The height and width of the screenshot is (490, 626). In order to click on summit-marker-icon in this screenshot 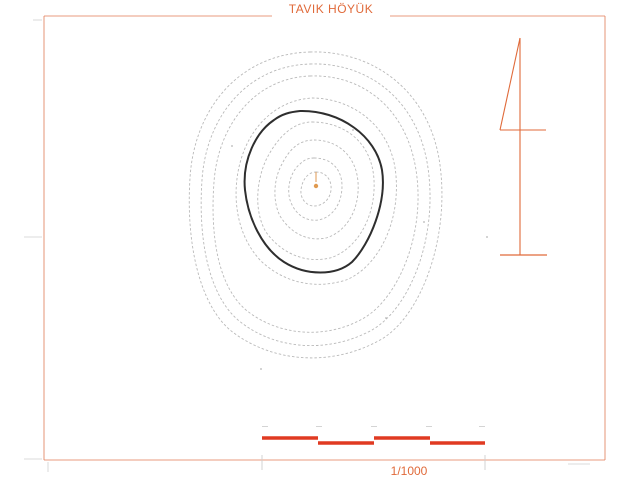, I will do `click(316, 180)`.